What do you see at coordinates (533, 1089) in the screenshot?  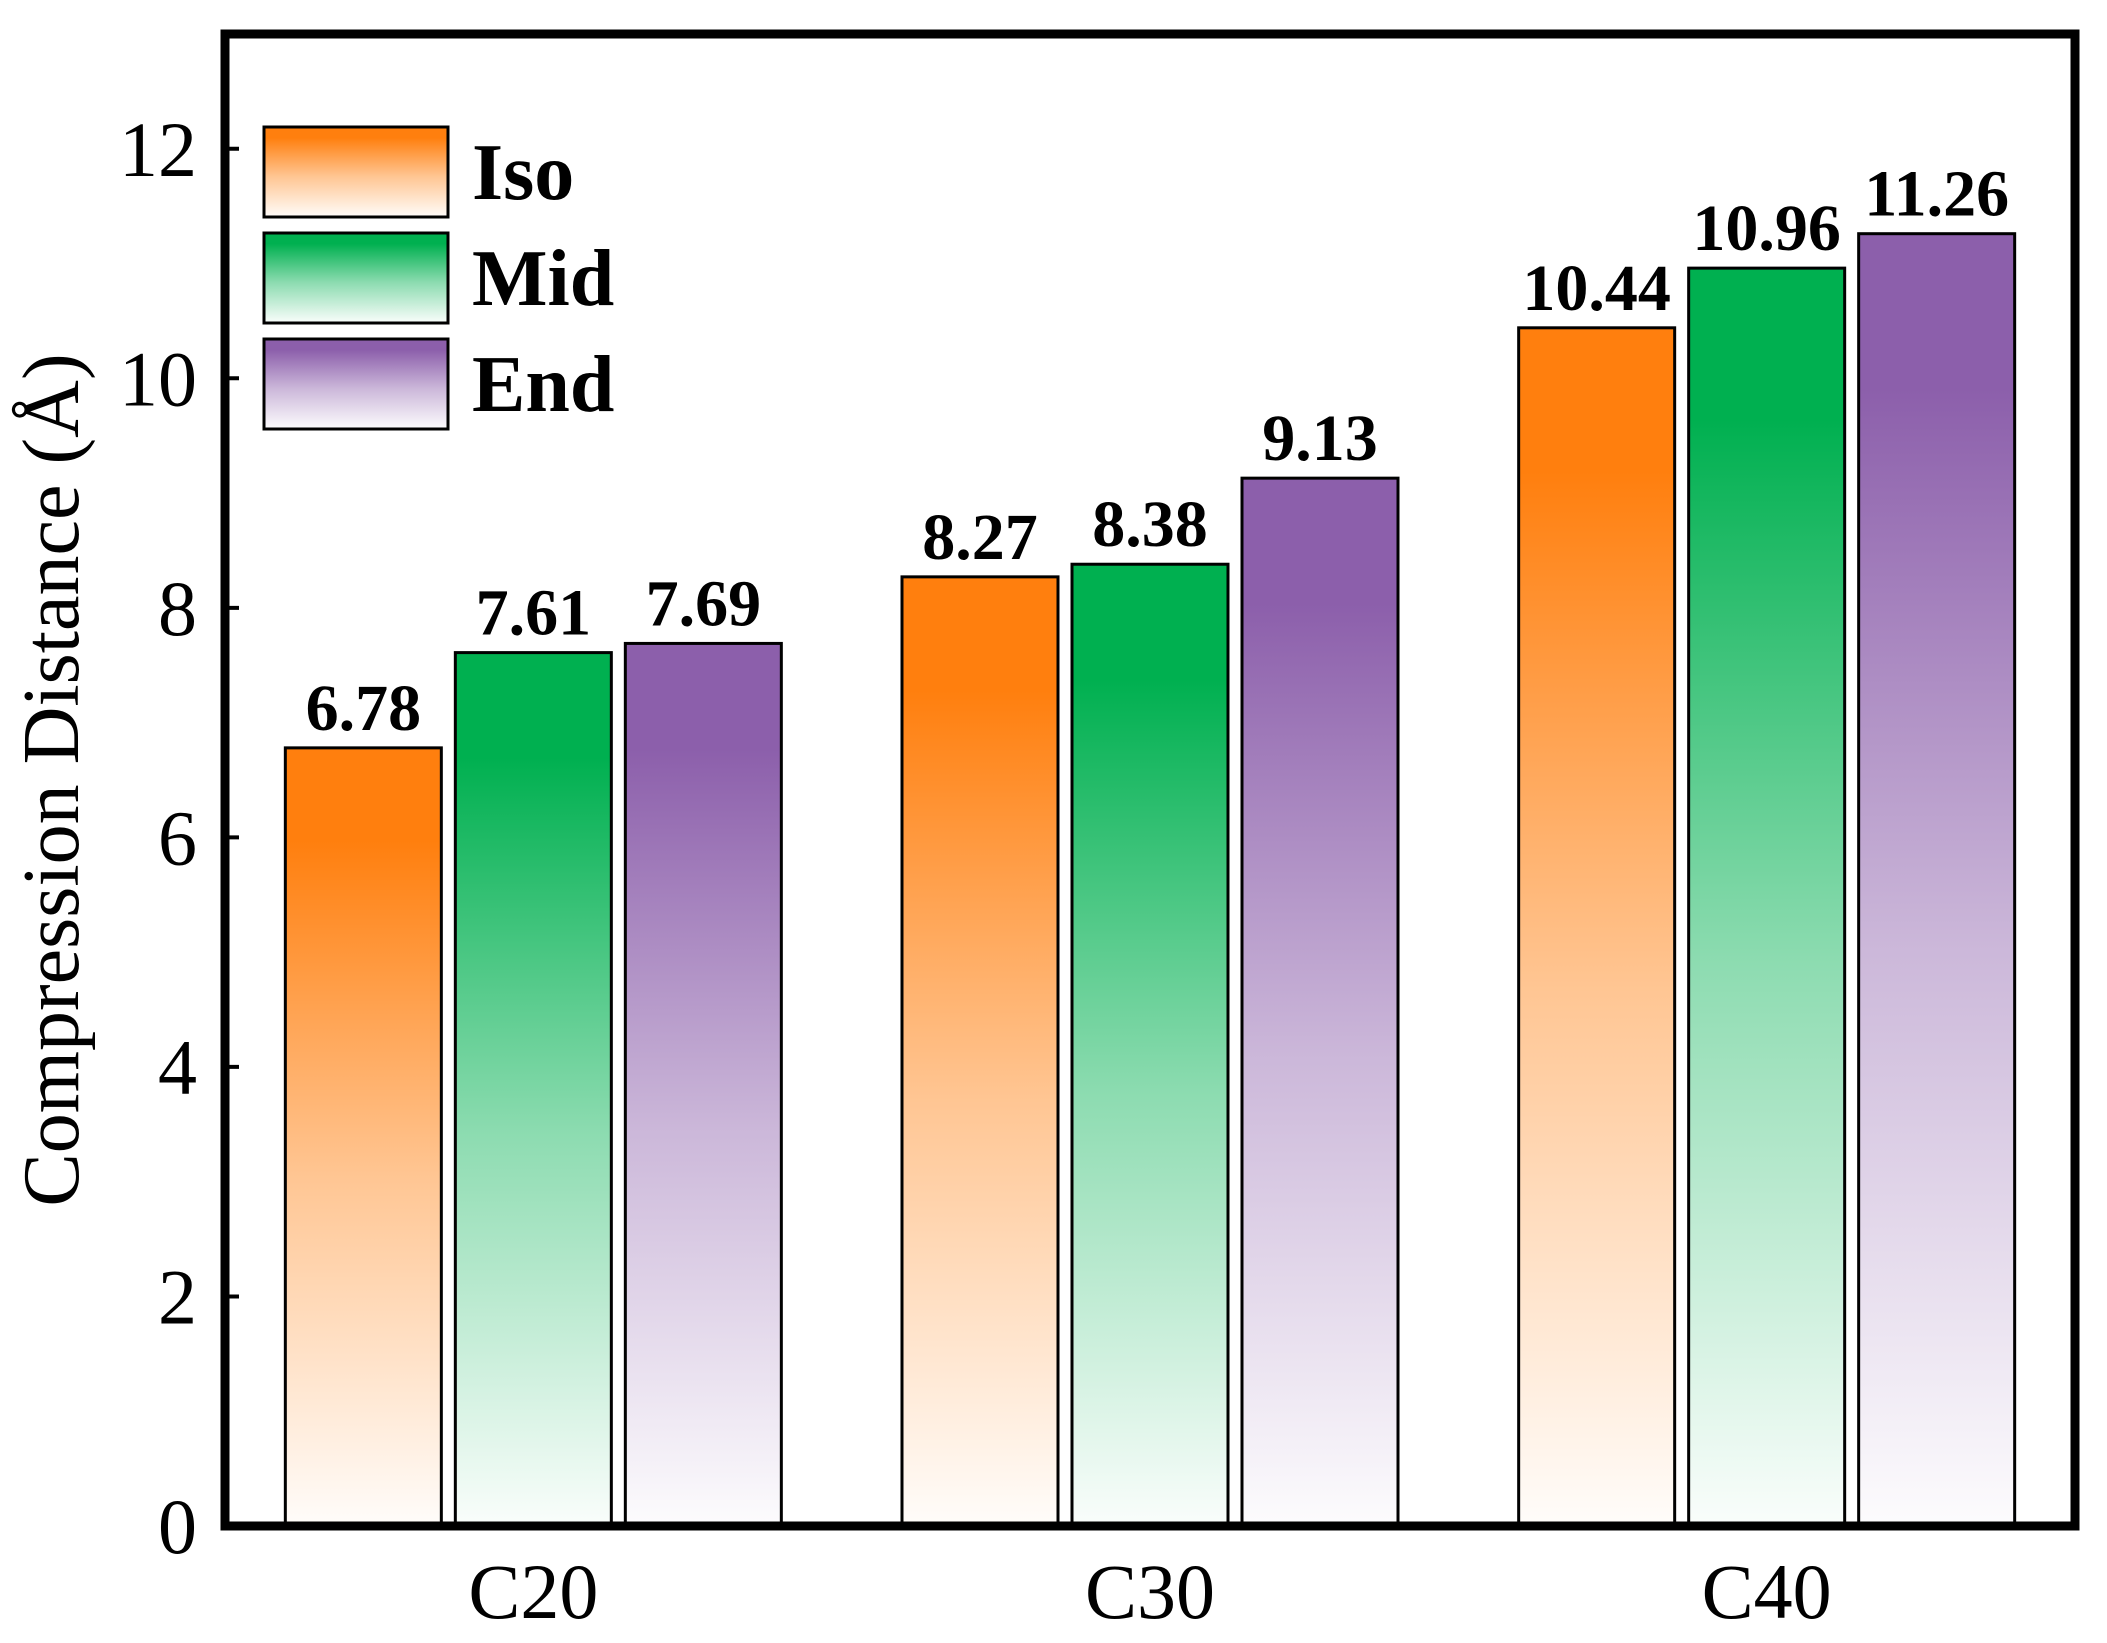 I see `bar-c20-mid` at bounding box center [533, 1089].